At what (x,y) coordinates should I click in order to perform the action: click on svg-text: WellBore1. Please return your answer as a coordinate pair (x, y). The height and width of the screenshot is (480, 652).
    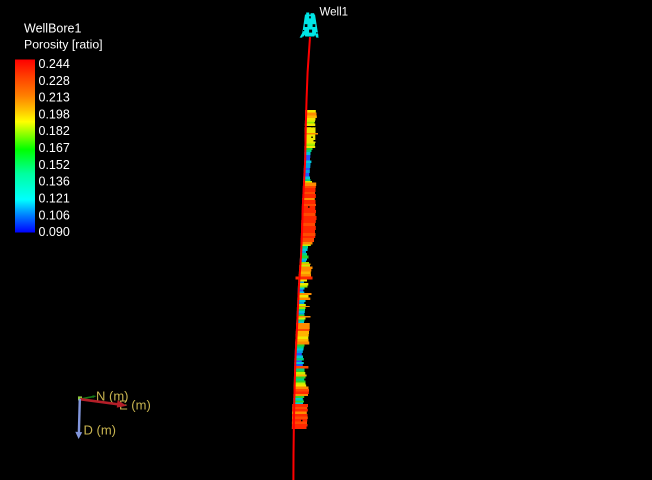
    Looking at the image, I should click on (52, 29).